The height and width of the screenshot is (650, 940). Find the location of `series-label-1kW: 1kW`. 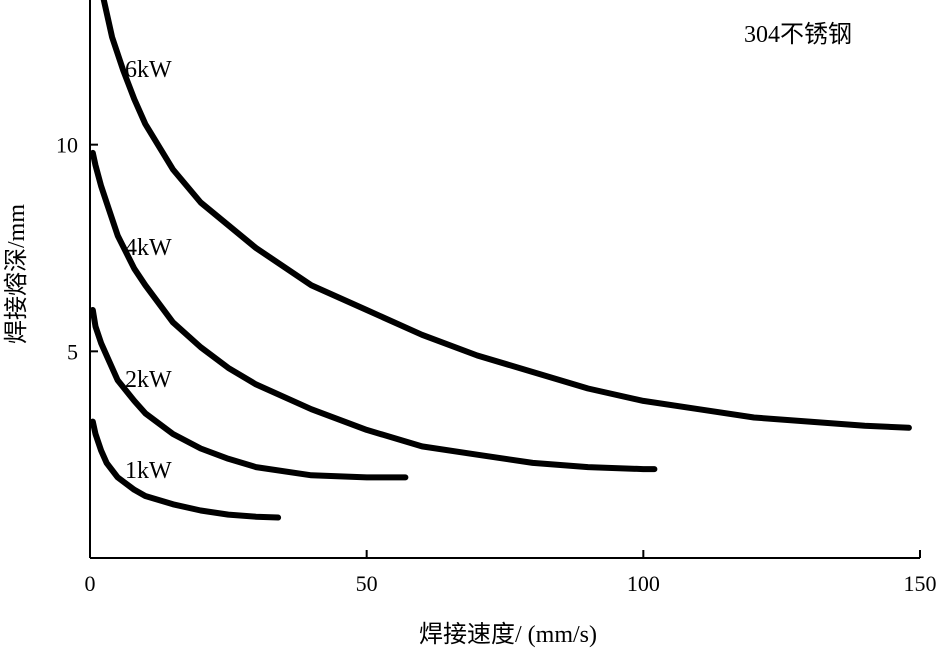

series-label-1kW: 1kW is located at coordinates (148, 471).